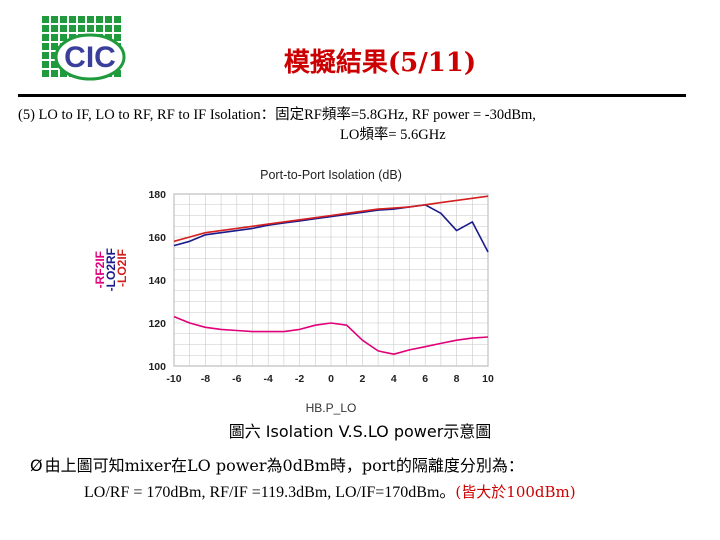  What do you see at coordinates (157, 367) in the screenshot?
I see `y-tick-label: 100` at bounding box center [157, 367].